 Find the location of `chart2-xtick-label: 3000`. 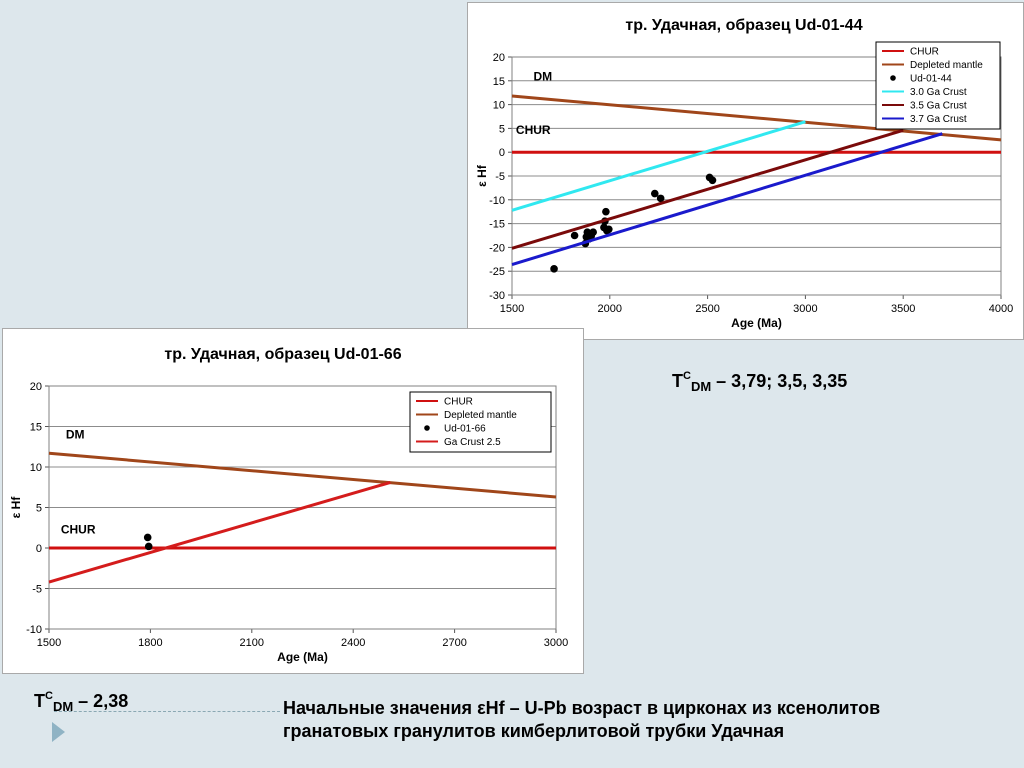

chart2-xtick-label: 3000 is located at coordinates (556, 643).